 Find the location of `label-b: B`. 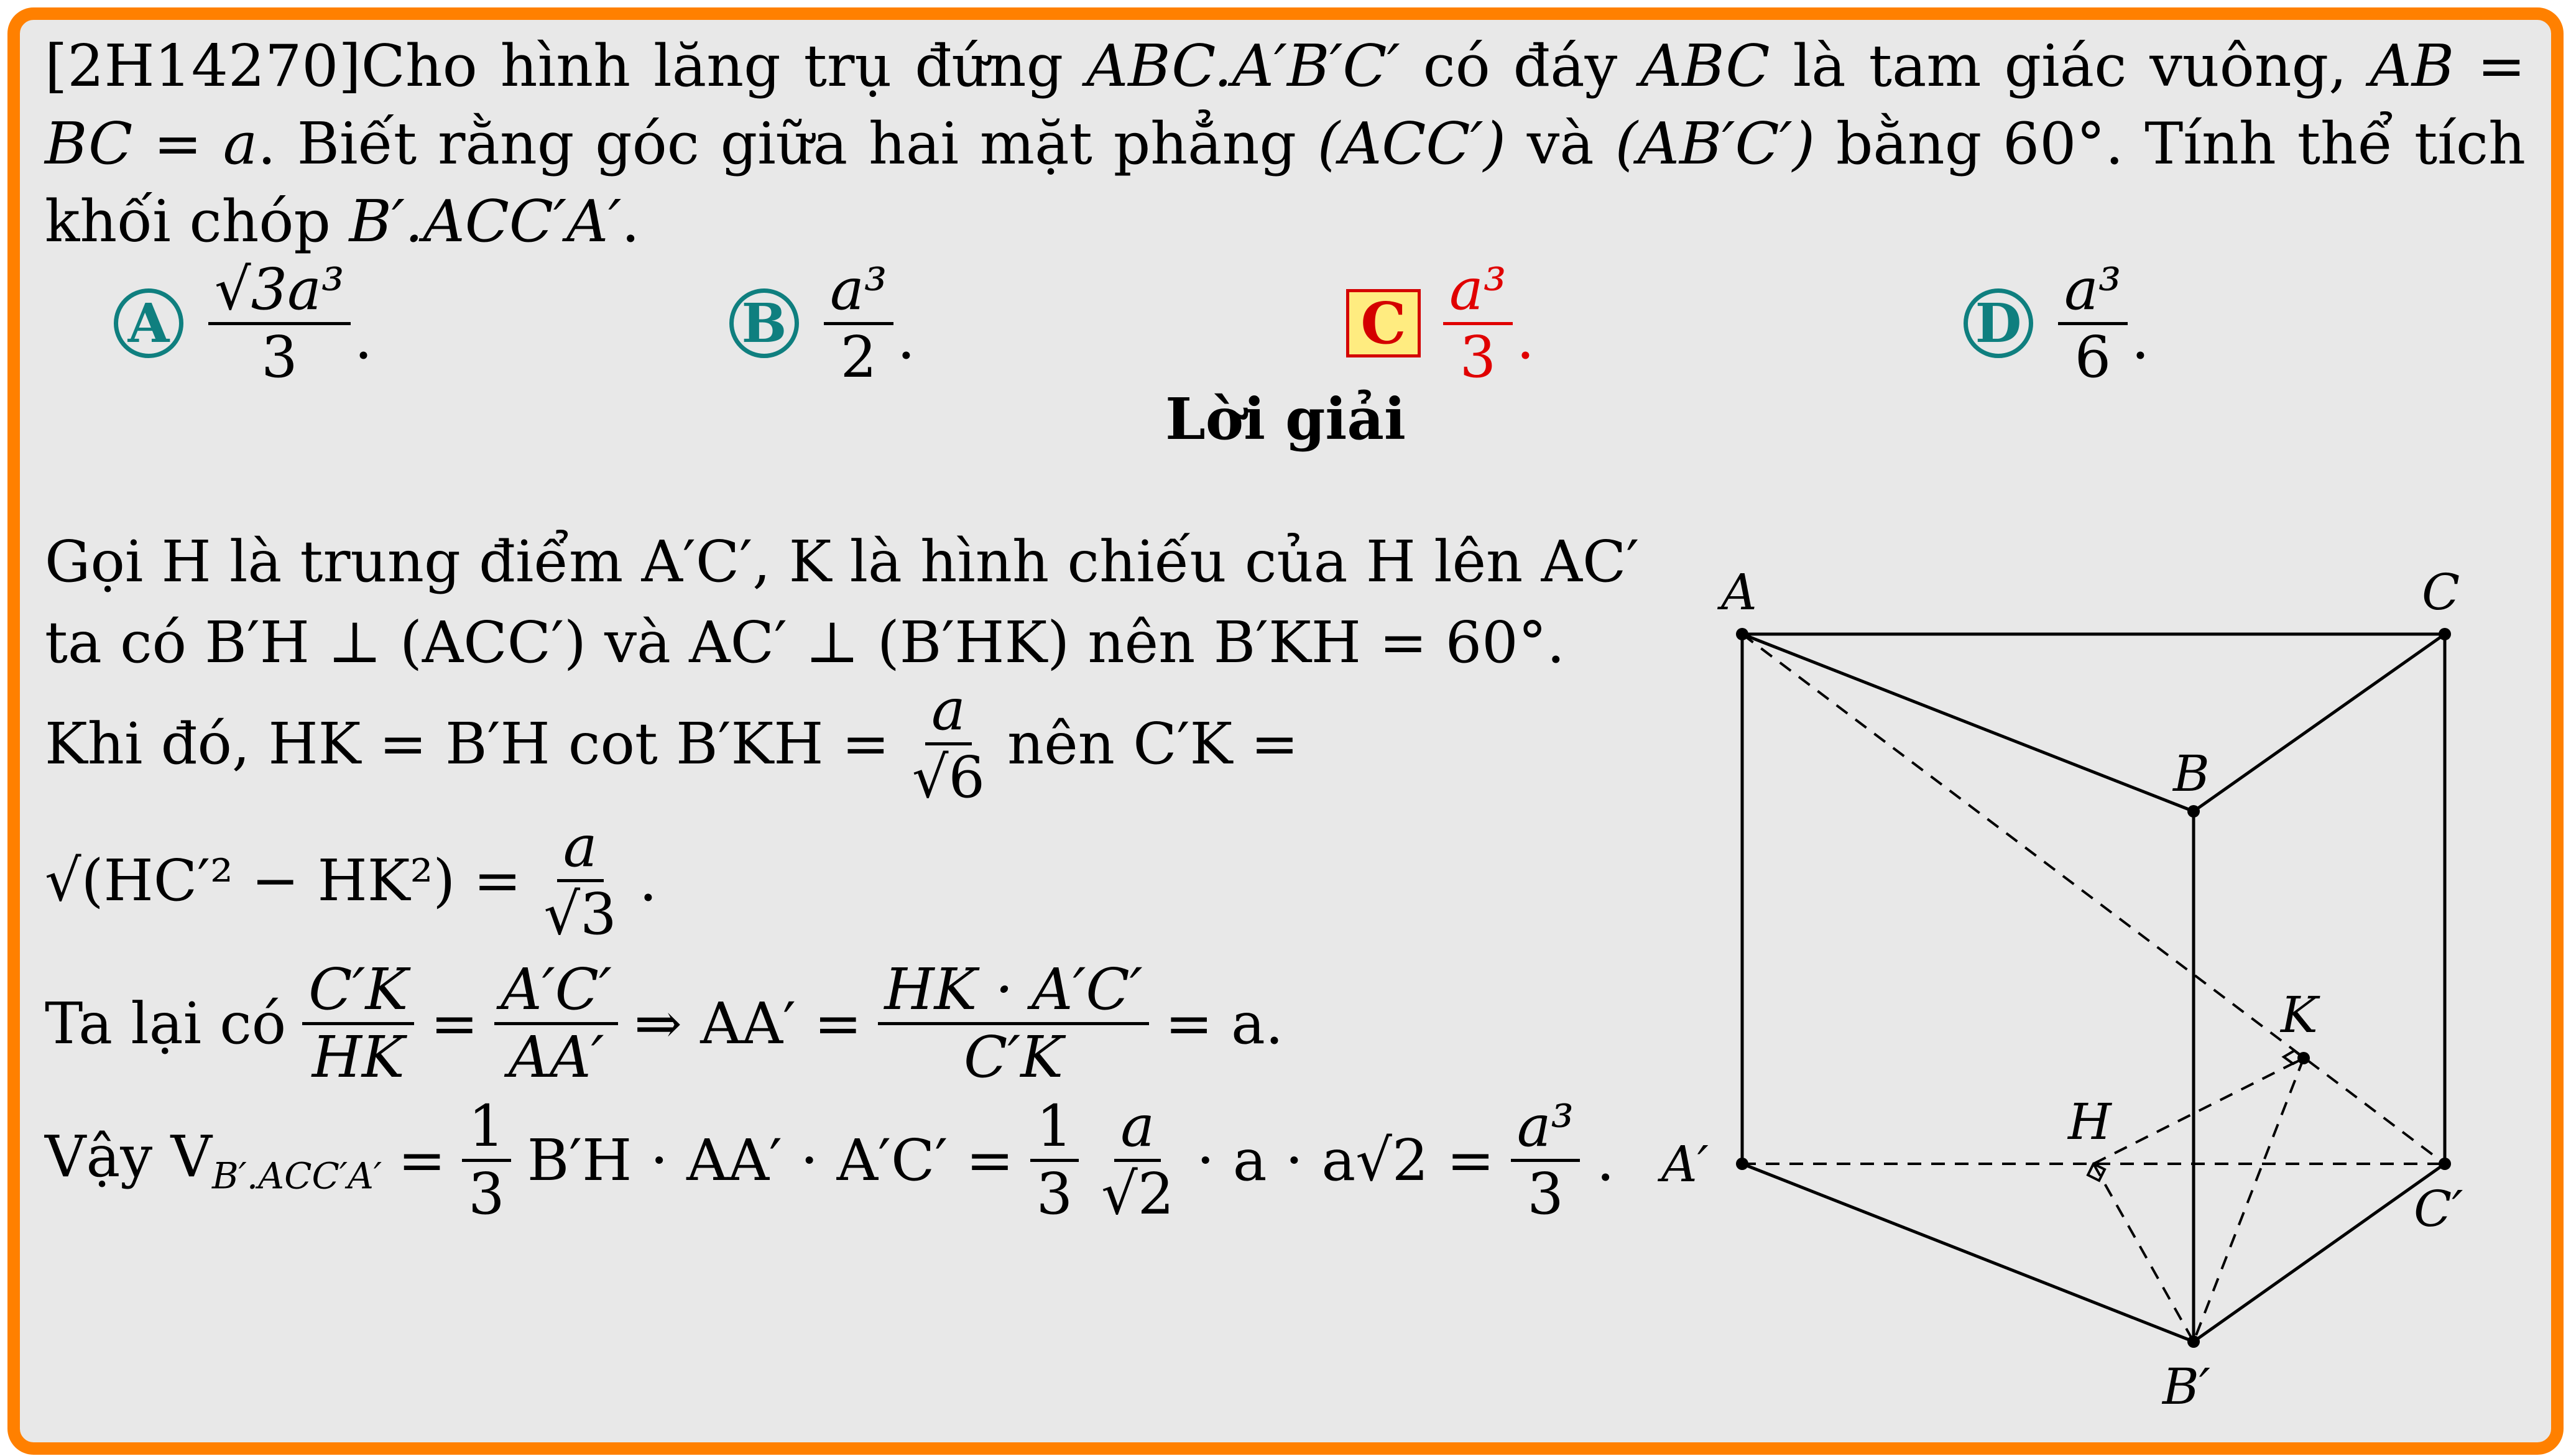

label-b: B is located at coordinates (2191, 774).